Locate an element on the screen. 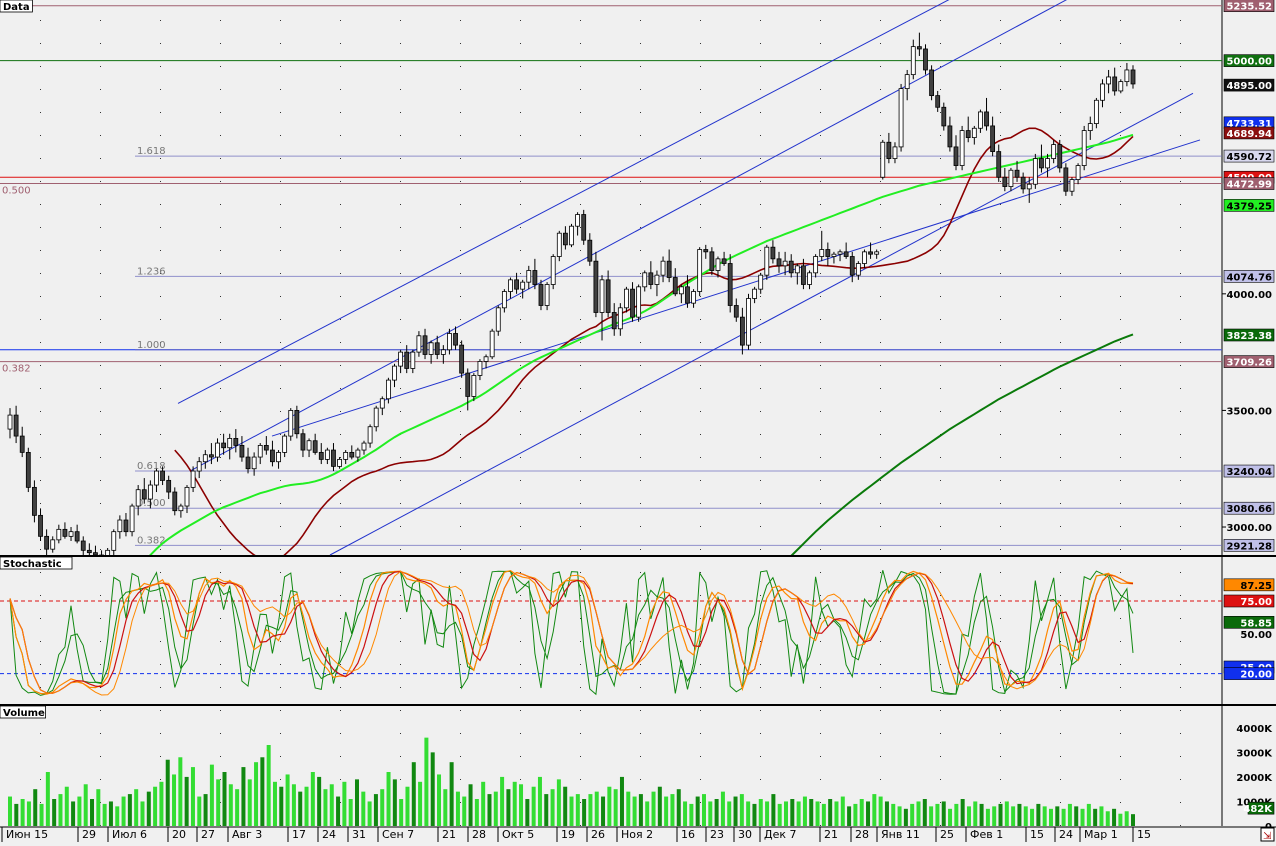 The height and width of the screenshot is (846, 1276). stoch-badge-label: 58.85 is located at coordinates (1256, 623).